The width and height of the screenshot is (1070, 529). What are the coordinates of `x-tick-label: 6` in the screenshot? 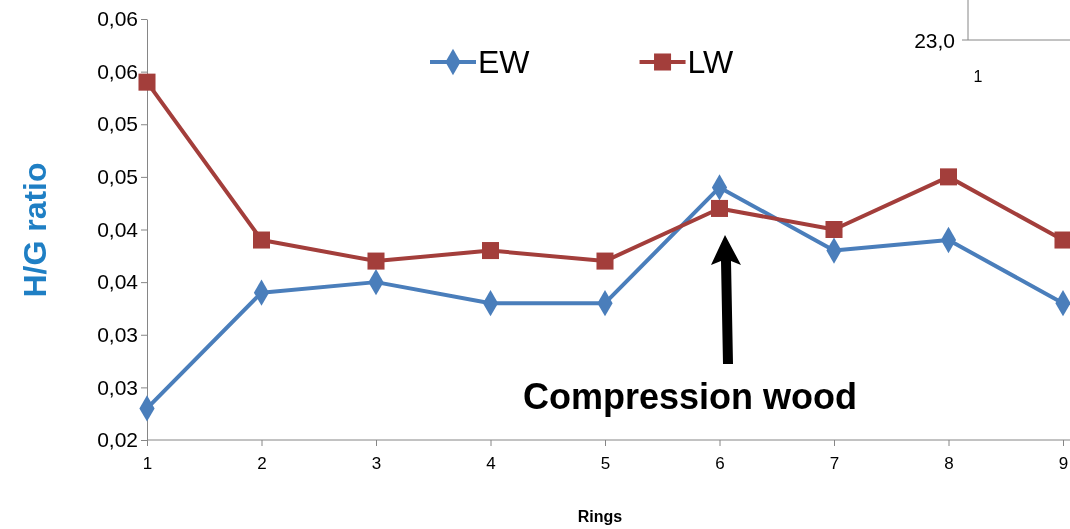 It's located at (720, 464).